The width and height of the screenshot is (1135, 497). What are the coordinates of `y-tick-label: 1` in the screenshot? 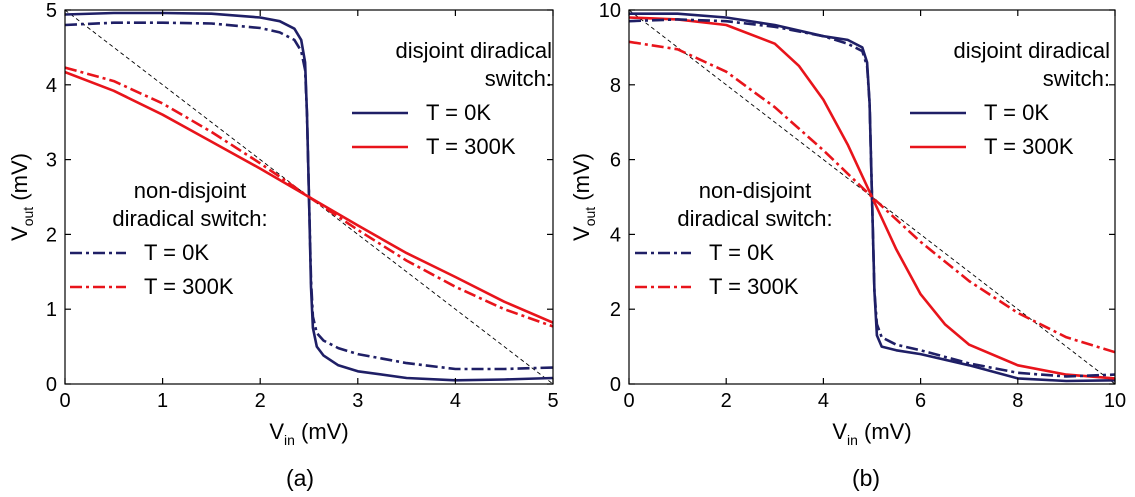 It's located at (51, 310).